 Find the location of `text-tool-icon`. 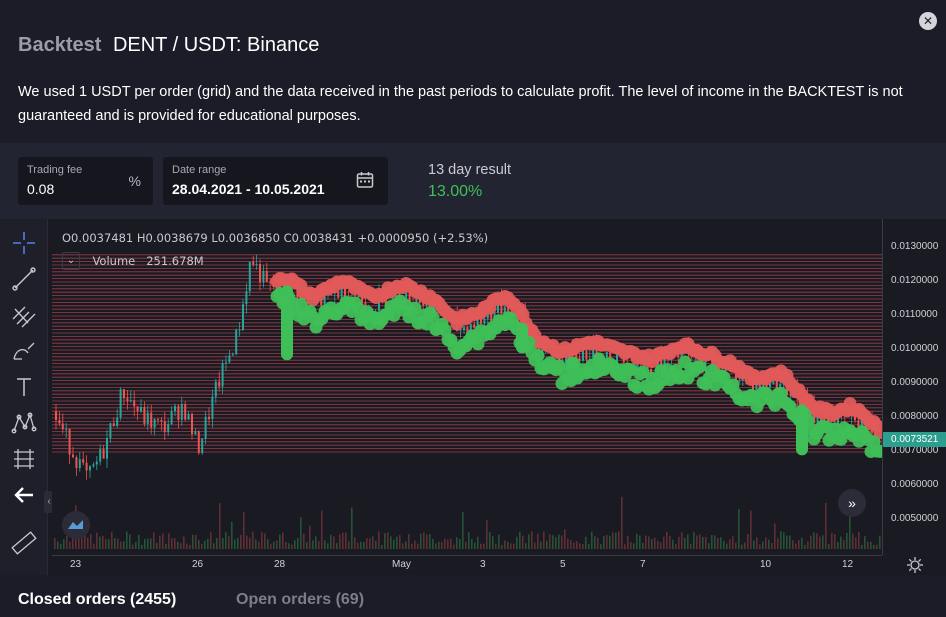

text-tool-icon is located at coordinates (24, 387).